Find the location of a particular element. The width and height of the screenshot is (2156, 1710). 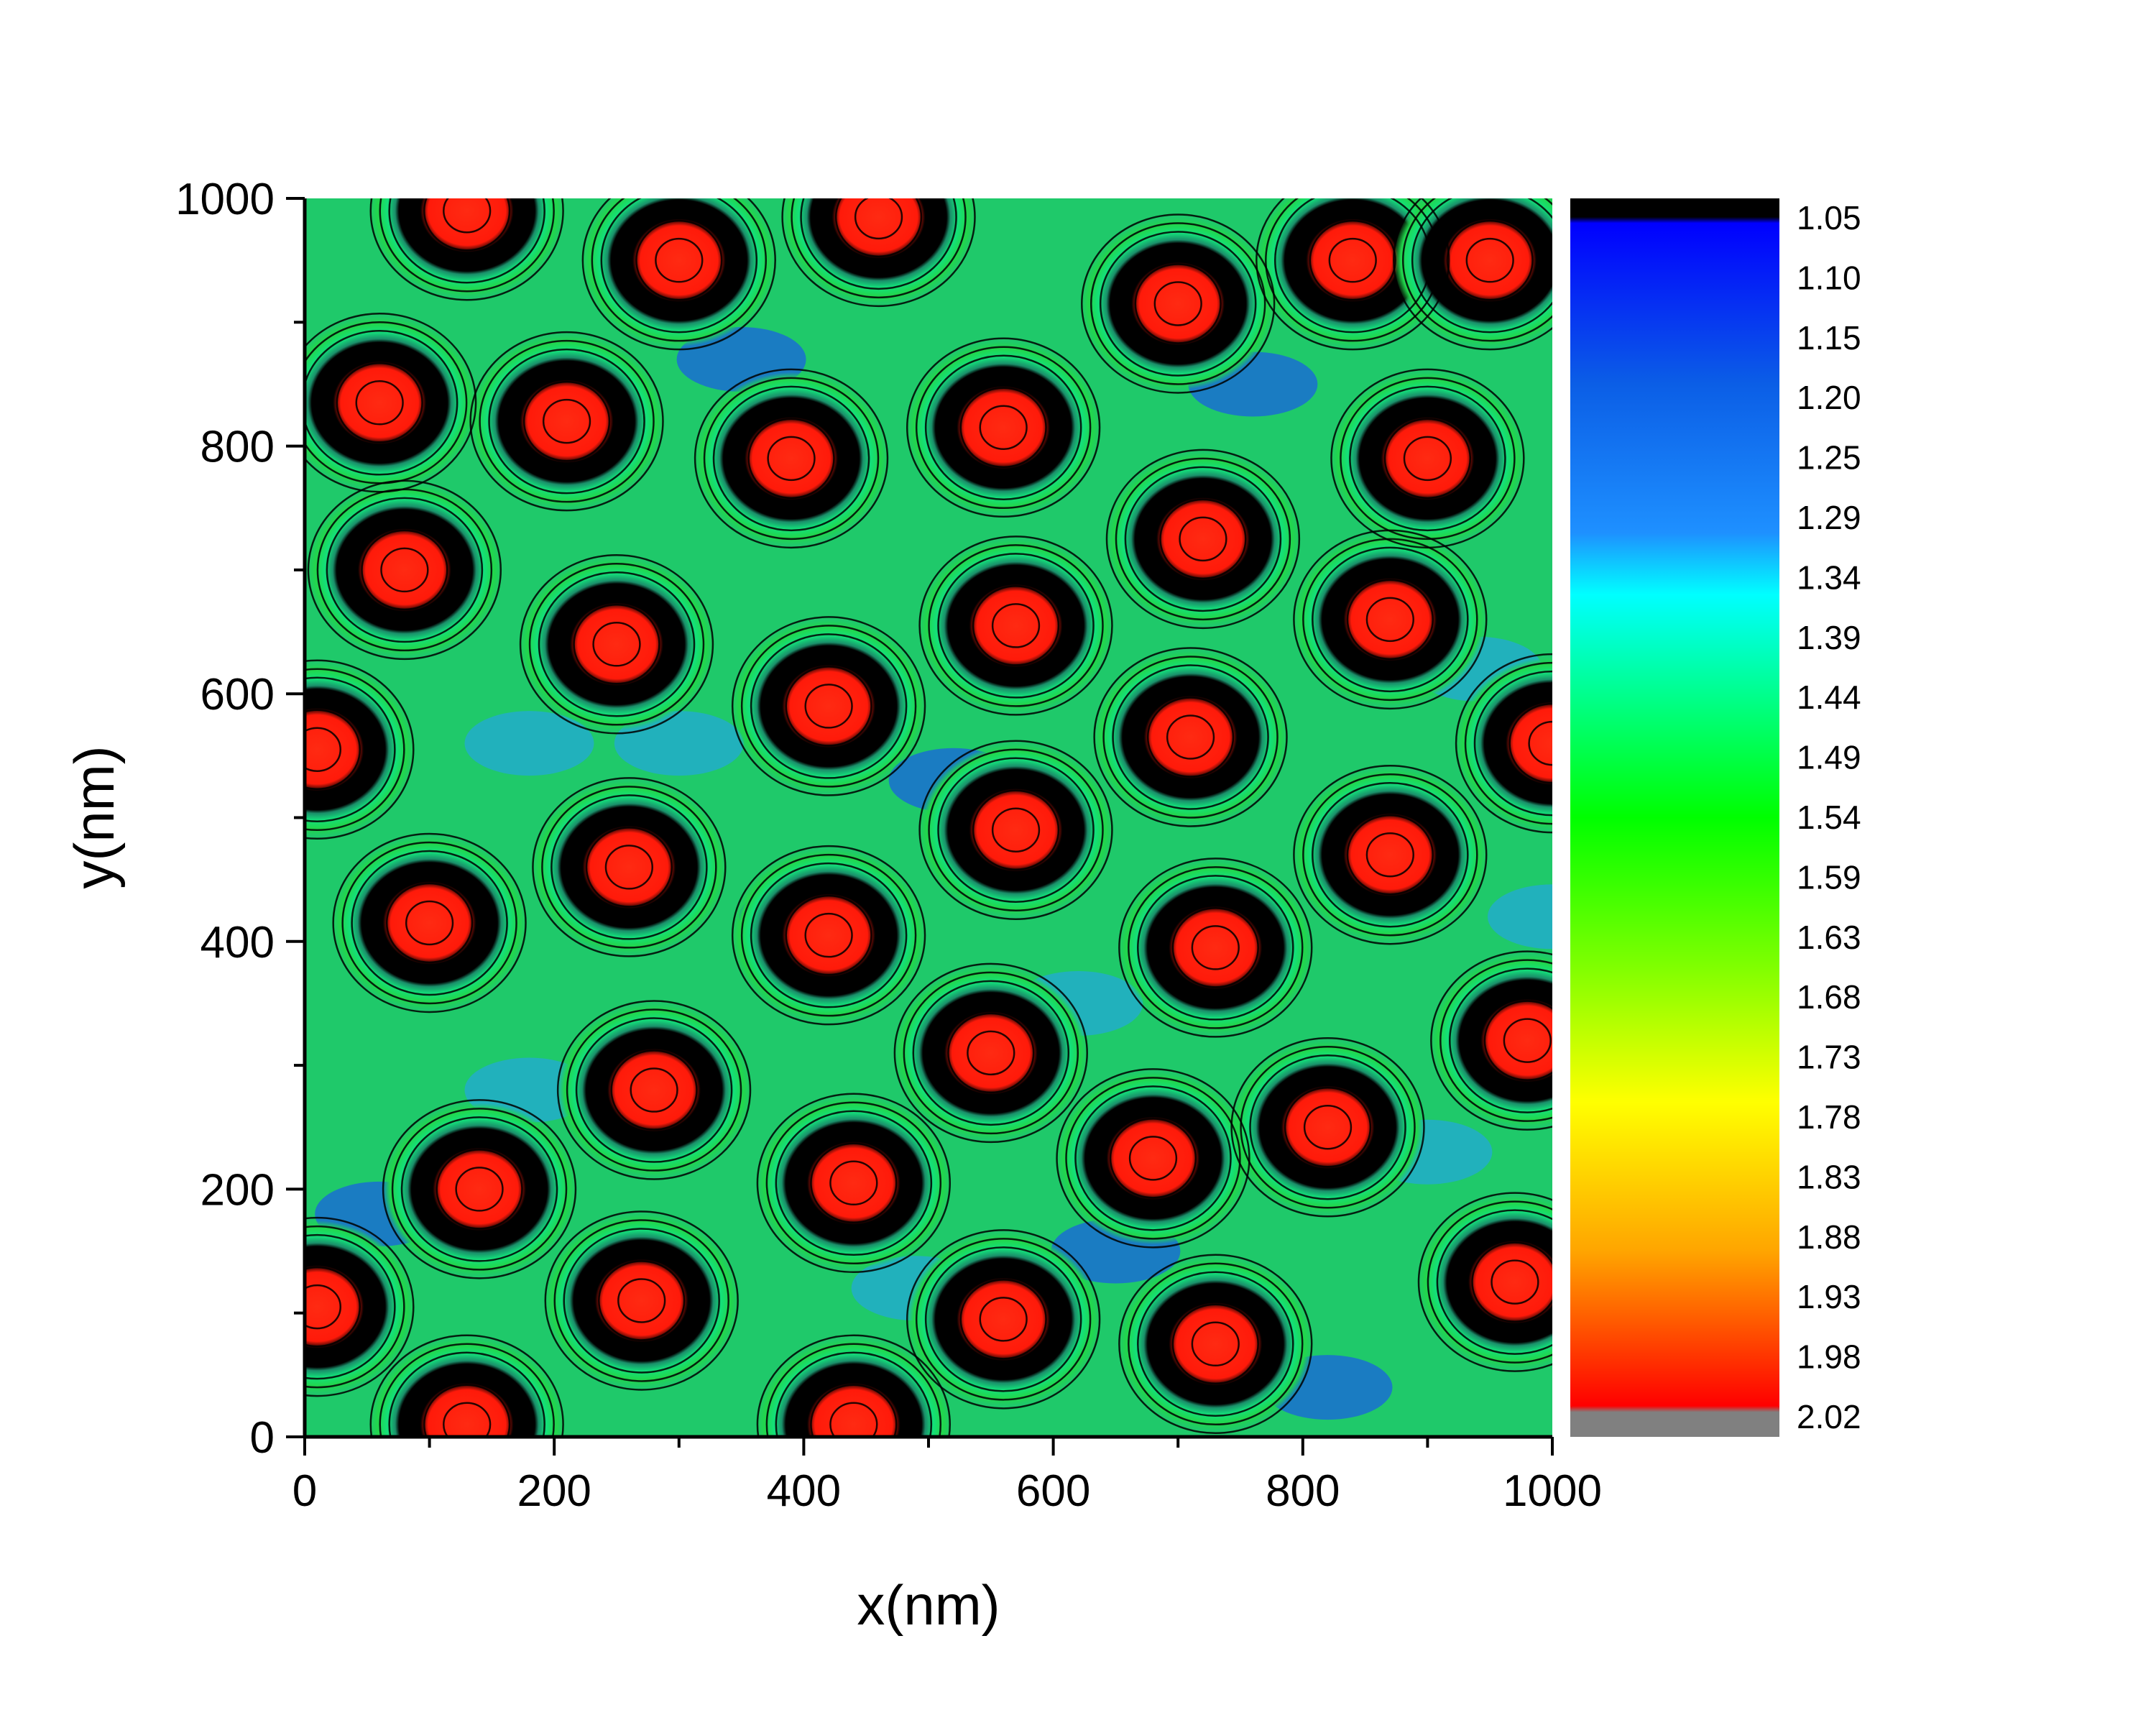

y-tick-label: 800 is located at coordinates (238, 447).